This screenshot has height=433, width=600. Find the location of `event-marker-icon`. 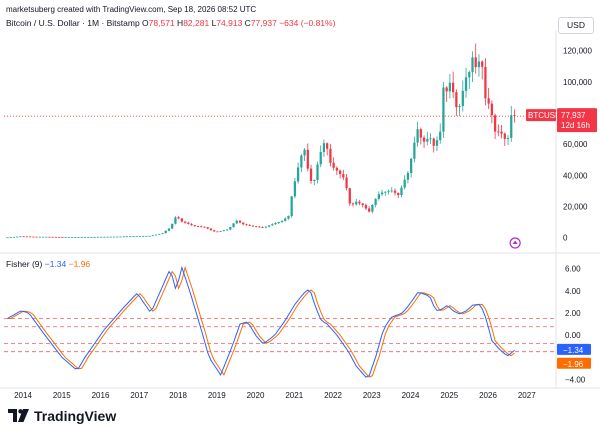

event-marker-icon is located at coordinates (515, 243).